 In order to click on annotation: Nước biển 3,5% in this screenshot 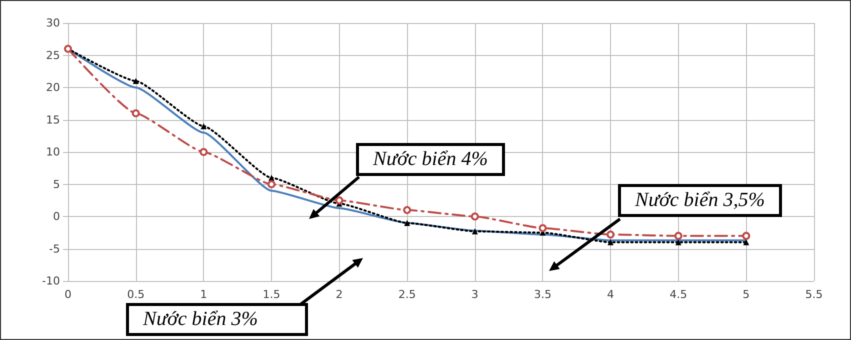, I will do `click(700, 200)`.